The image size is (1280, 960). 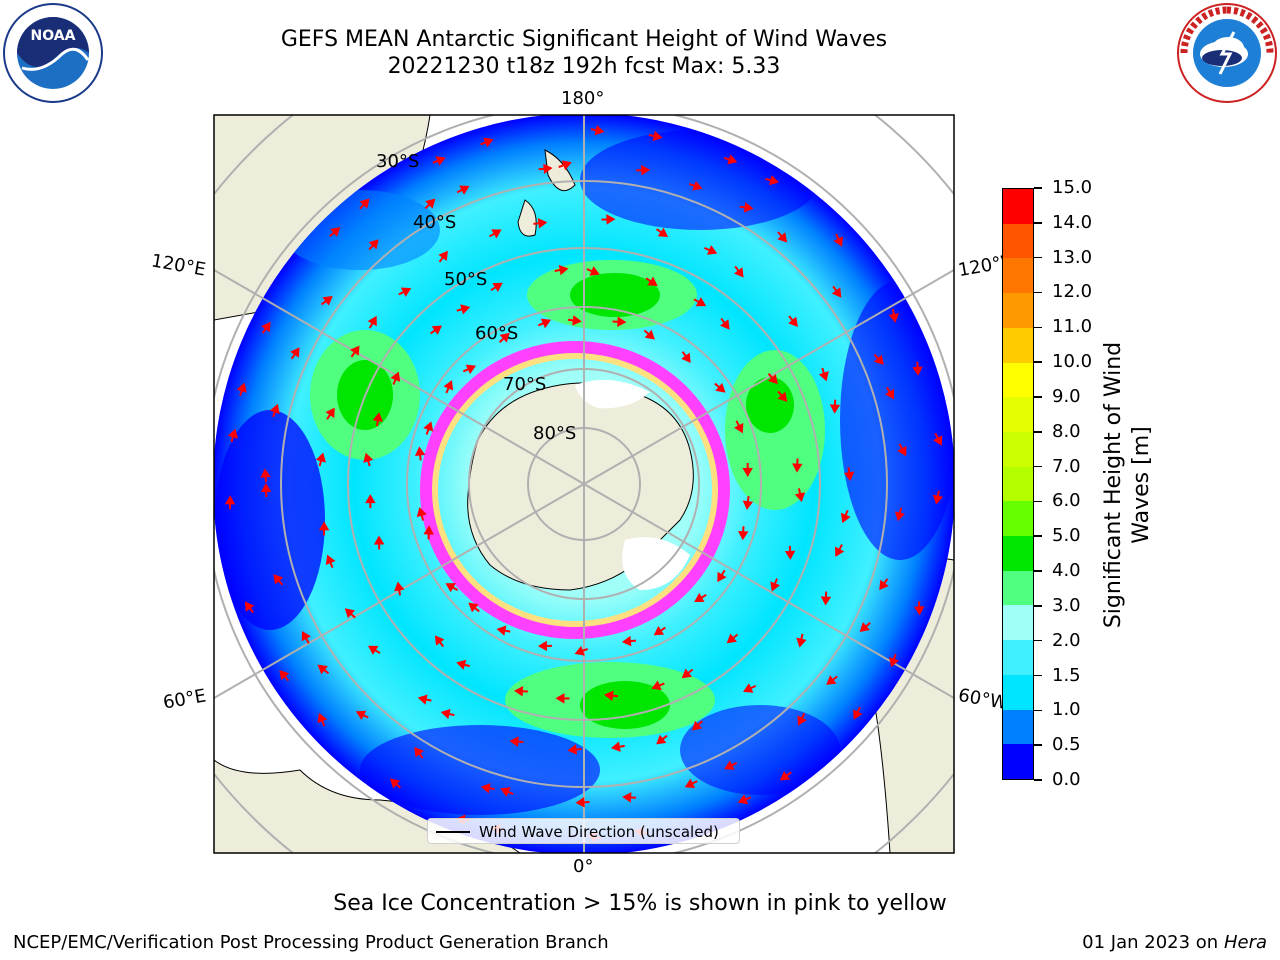 What do you see at coordinates (1066, 396) in the screenshot?
I see `colorbar-tick-label: 9.0` at bounding box center [1066, 396].